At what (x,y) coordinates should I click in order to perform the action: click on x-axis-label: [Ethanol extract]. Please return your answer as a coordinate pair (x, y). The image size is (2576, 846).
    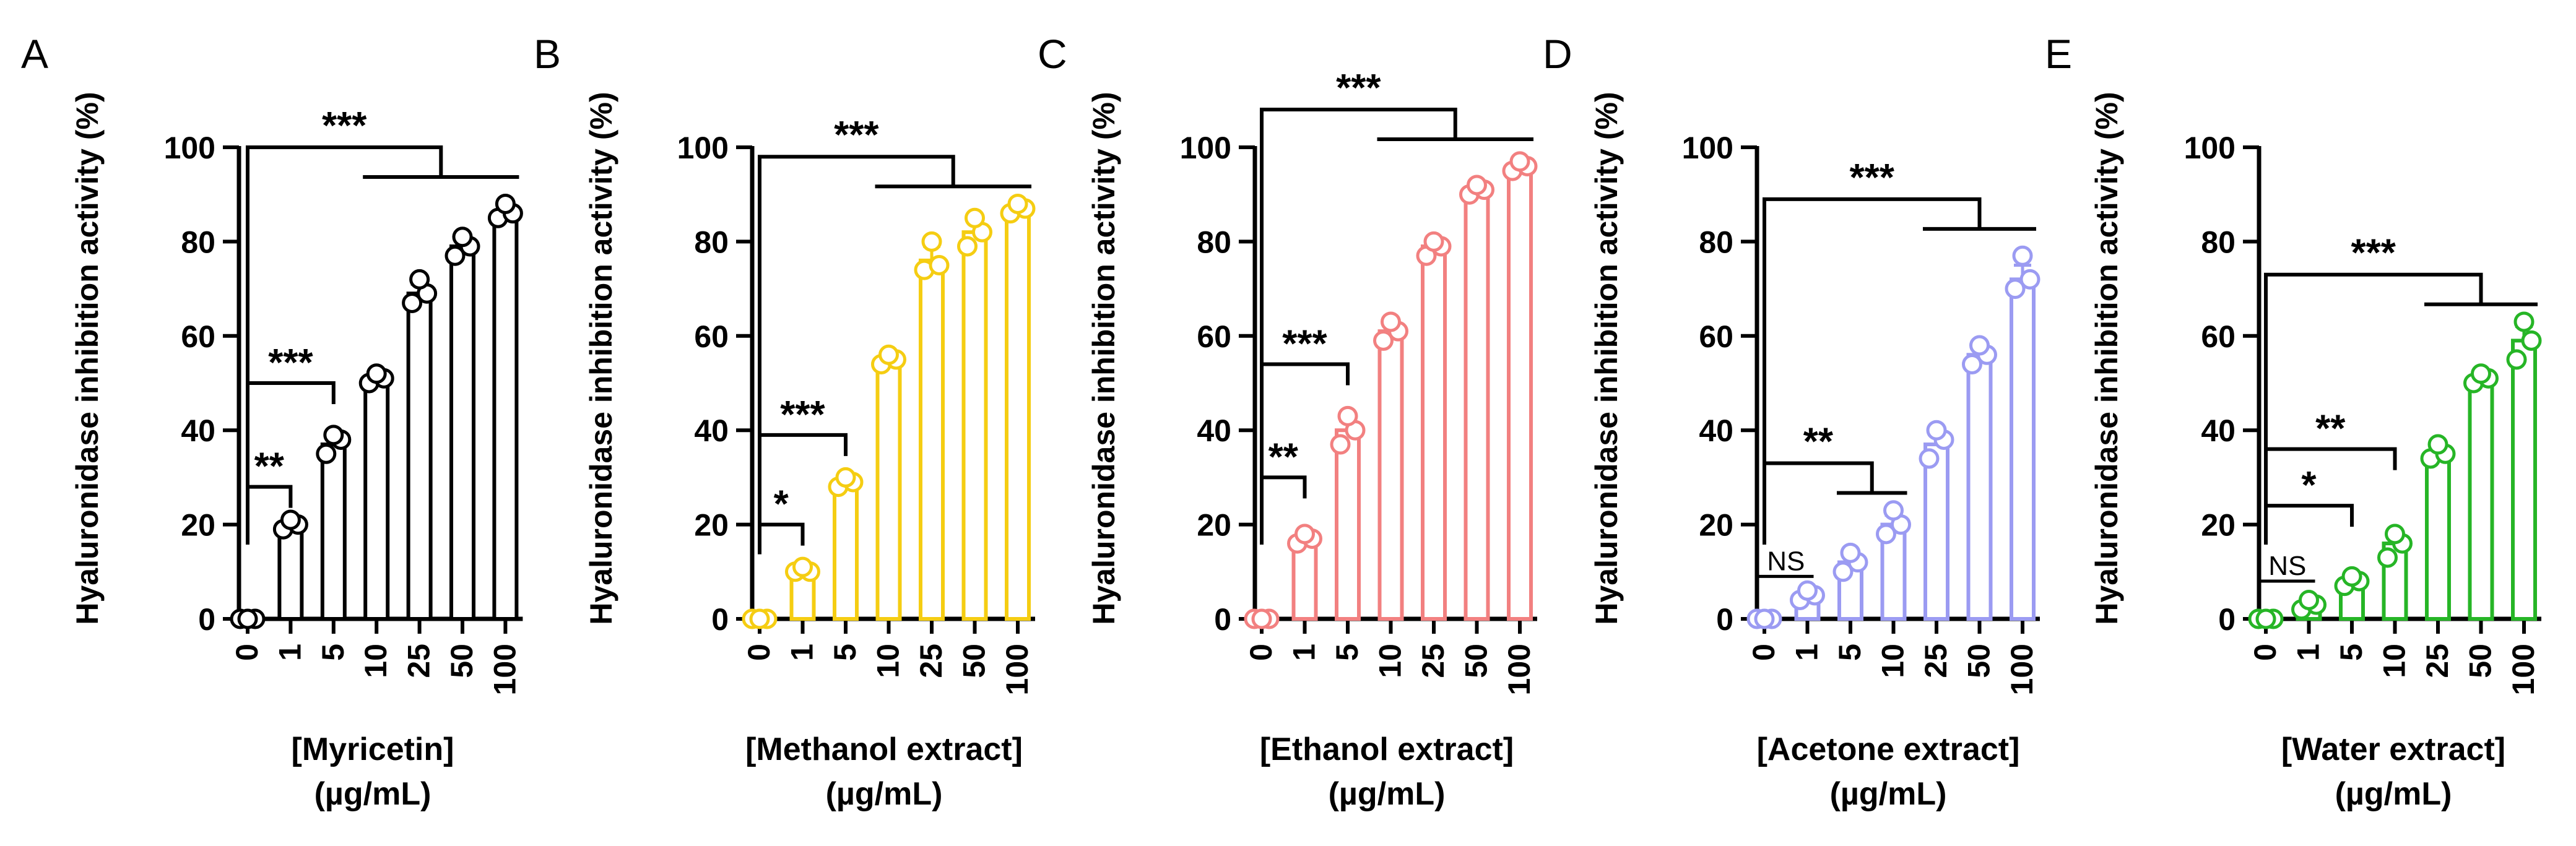
    Looking at the image, I should click on (1387, 749).